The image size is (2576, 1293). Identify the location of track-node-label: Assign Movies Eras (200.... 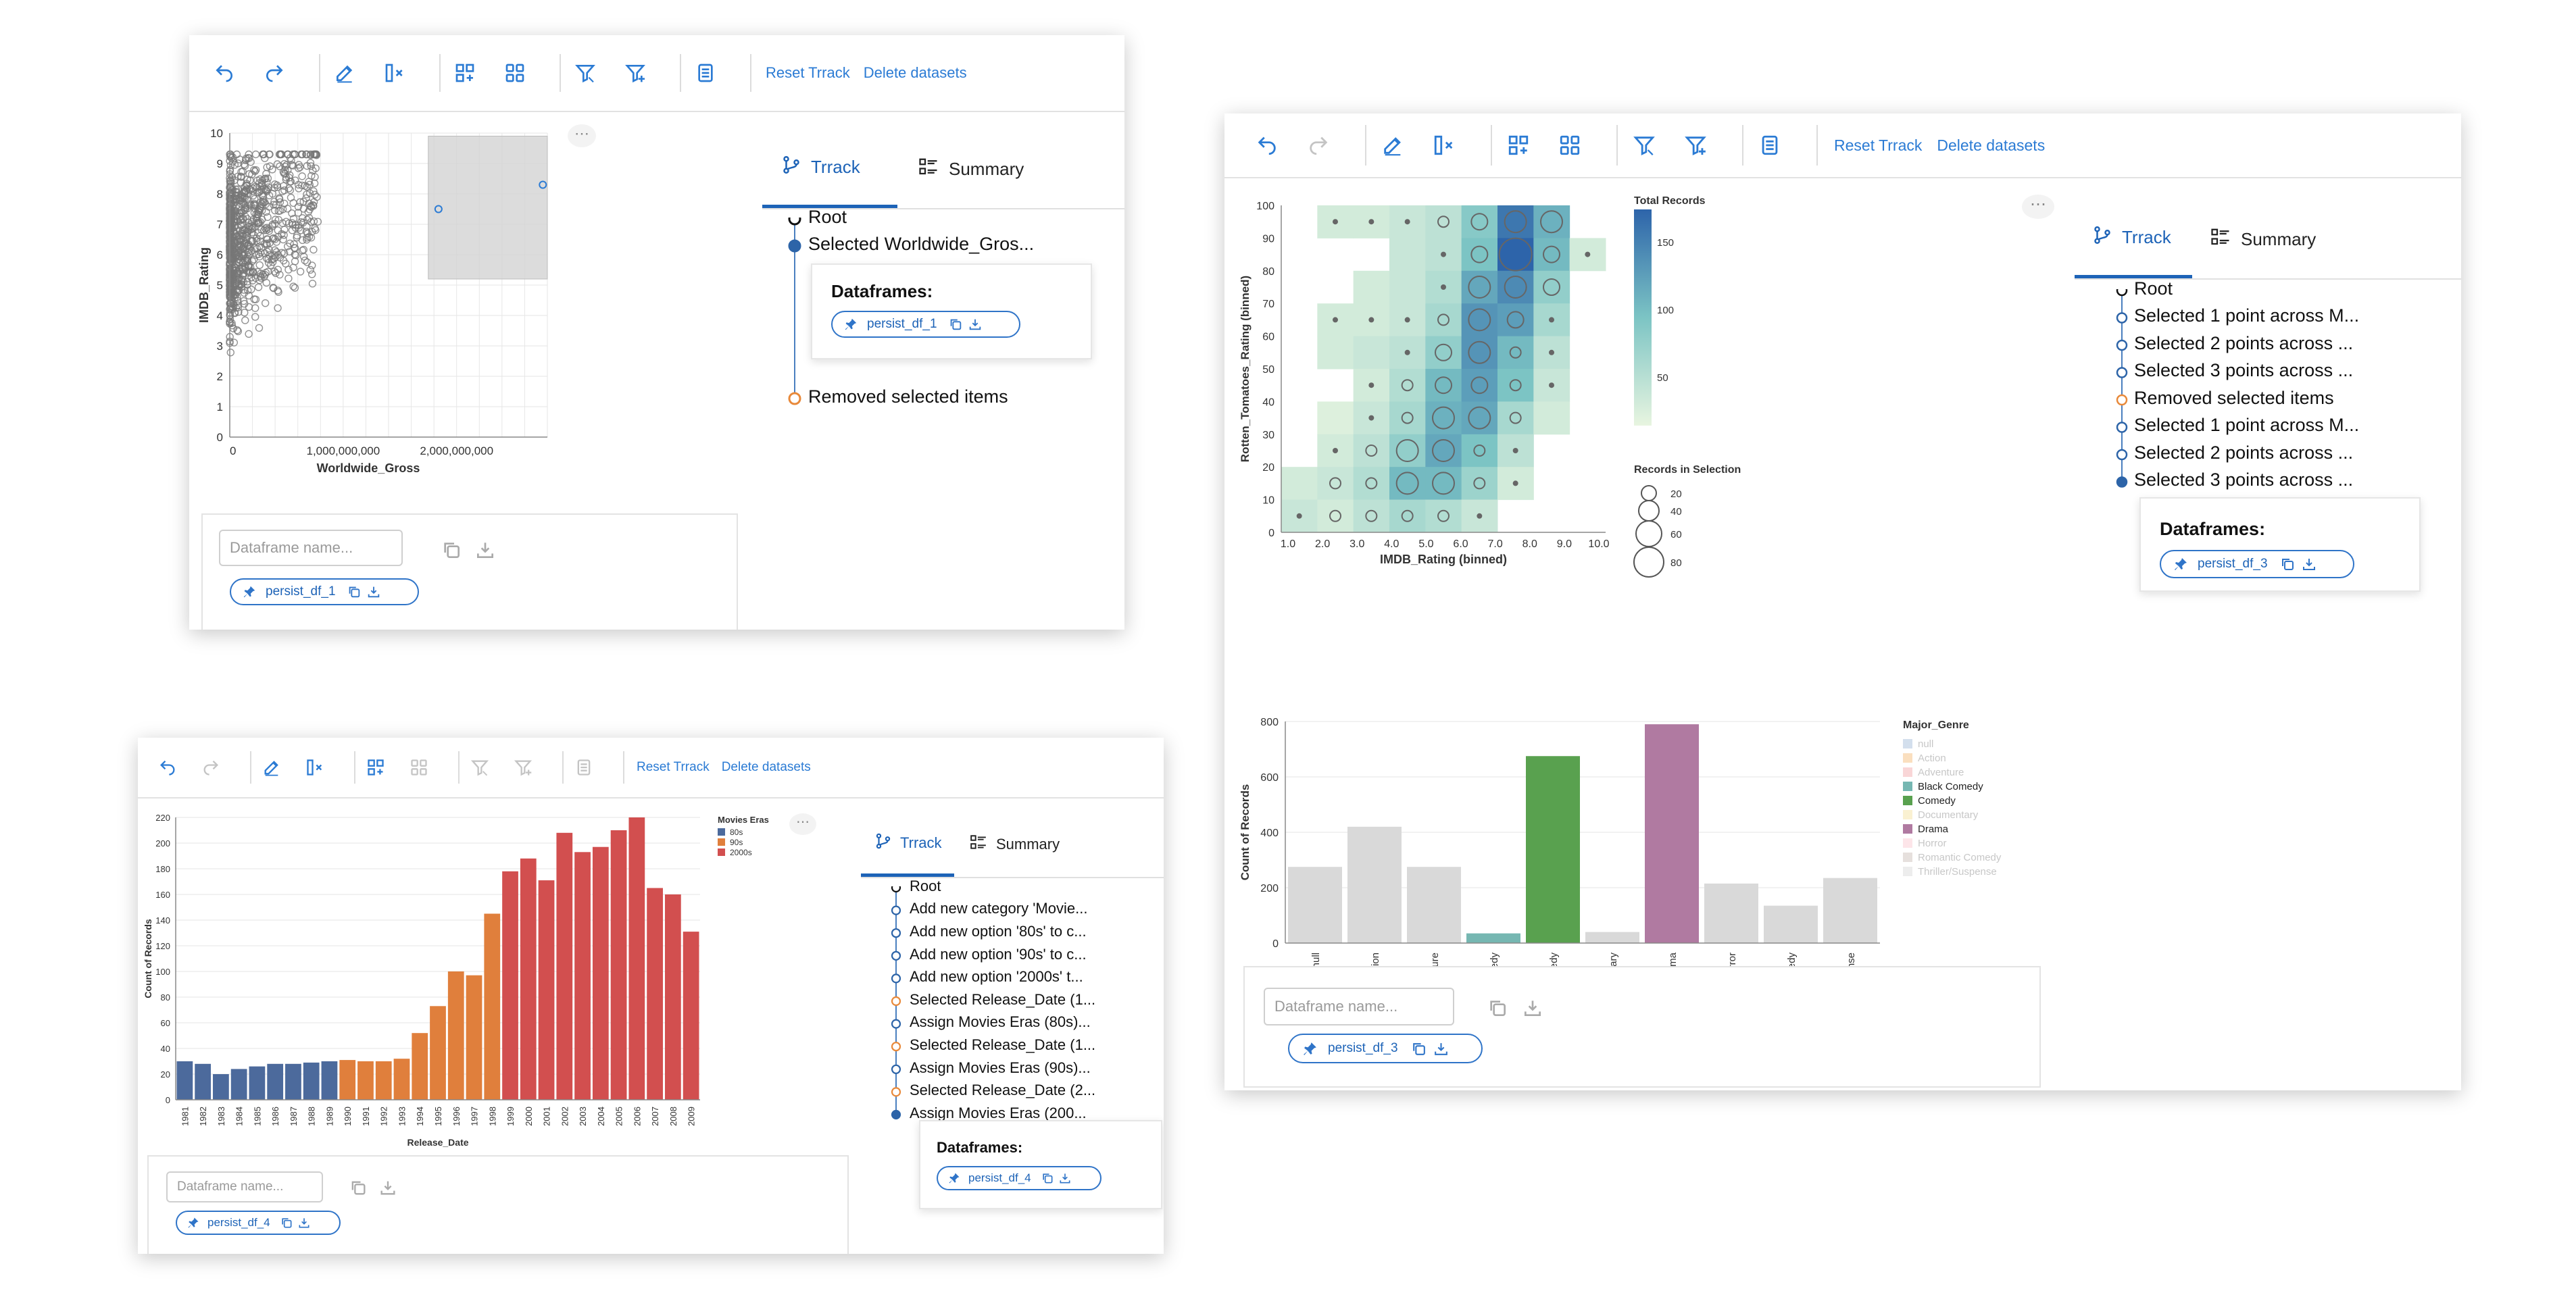
(999, 1112).